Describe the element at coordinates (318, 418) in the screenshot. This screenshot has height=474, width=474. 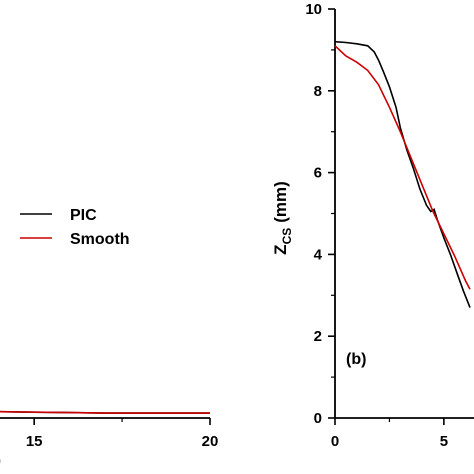
I see `panel-b-y-tick-label: 0` at that location.